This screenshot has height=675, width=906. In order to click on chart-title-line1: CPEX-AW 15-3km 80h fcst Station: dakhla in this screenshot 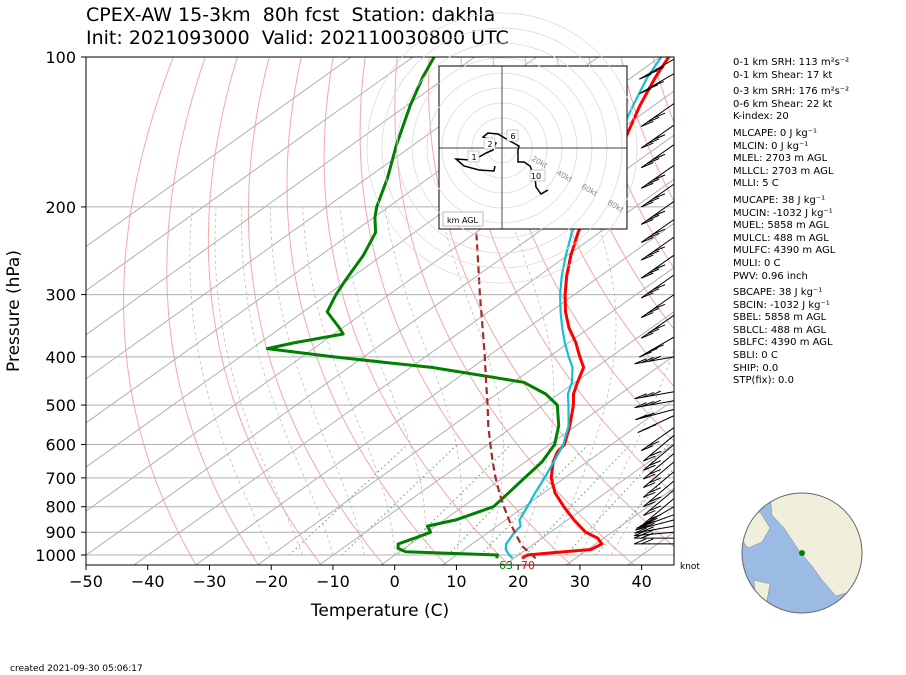, I will do `click(291, 15)`.